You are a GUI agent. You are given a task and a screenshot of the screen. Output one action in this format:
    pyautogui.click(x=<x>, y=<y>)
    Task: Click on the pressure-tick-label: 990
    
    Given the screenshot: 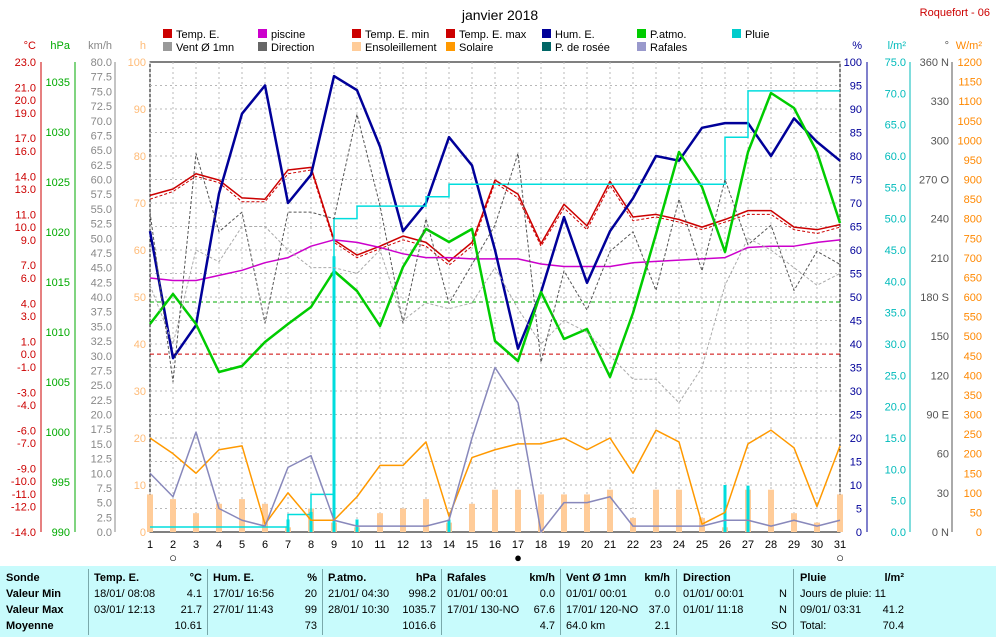 What is the action you would take?
    pyautogui.click(x=61, y=533)
    